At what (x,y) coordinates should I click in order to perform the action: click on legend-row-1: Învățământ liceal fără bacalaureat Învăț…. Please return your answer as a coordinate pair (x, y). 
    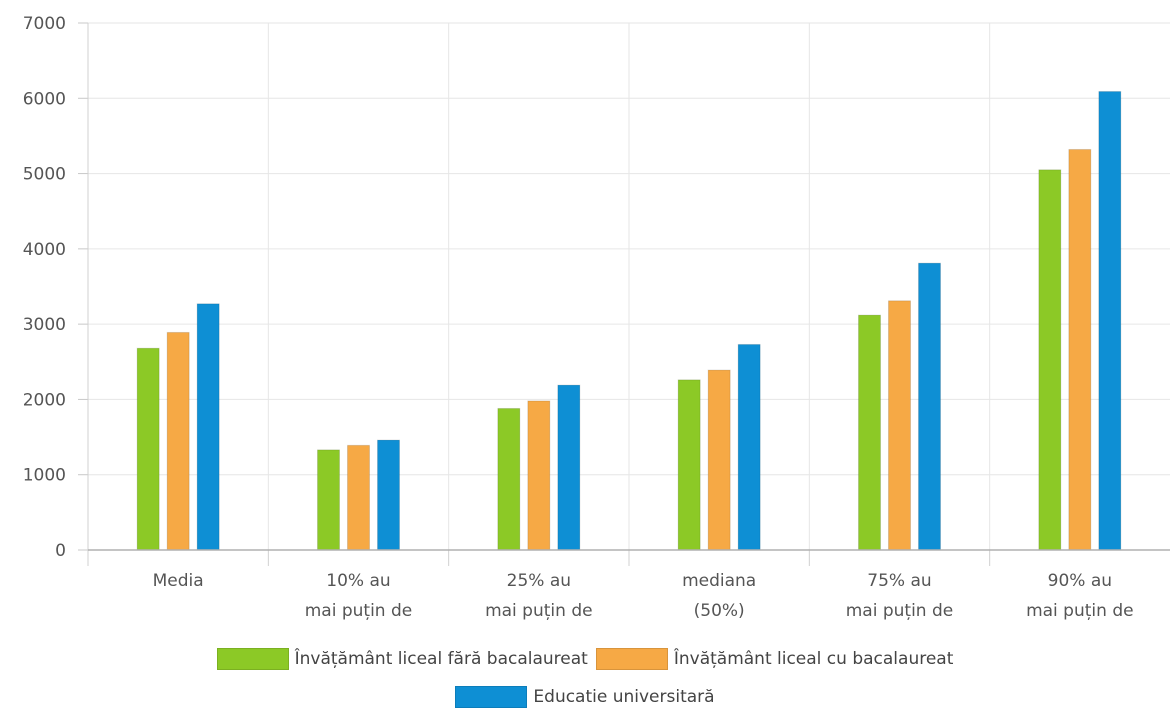
    Looking at the image, I should click on (585, 659).